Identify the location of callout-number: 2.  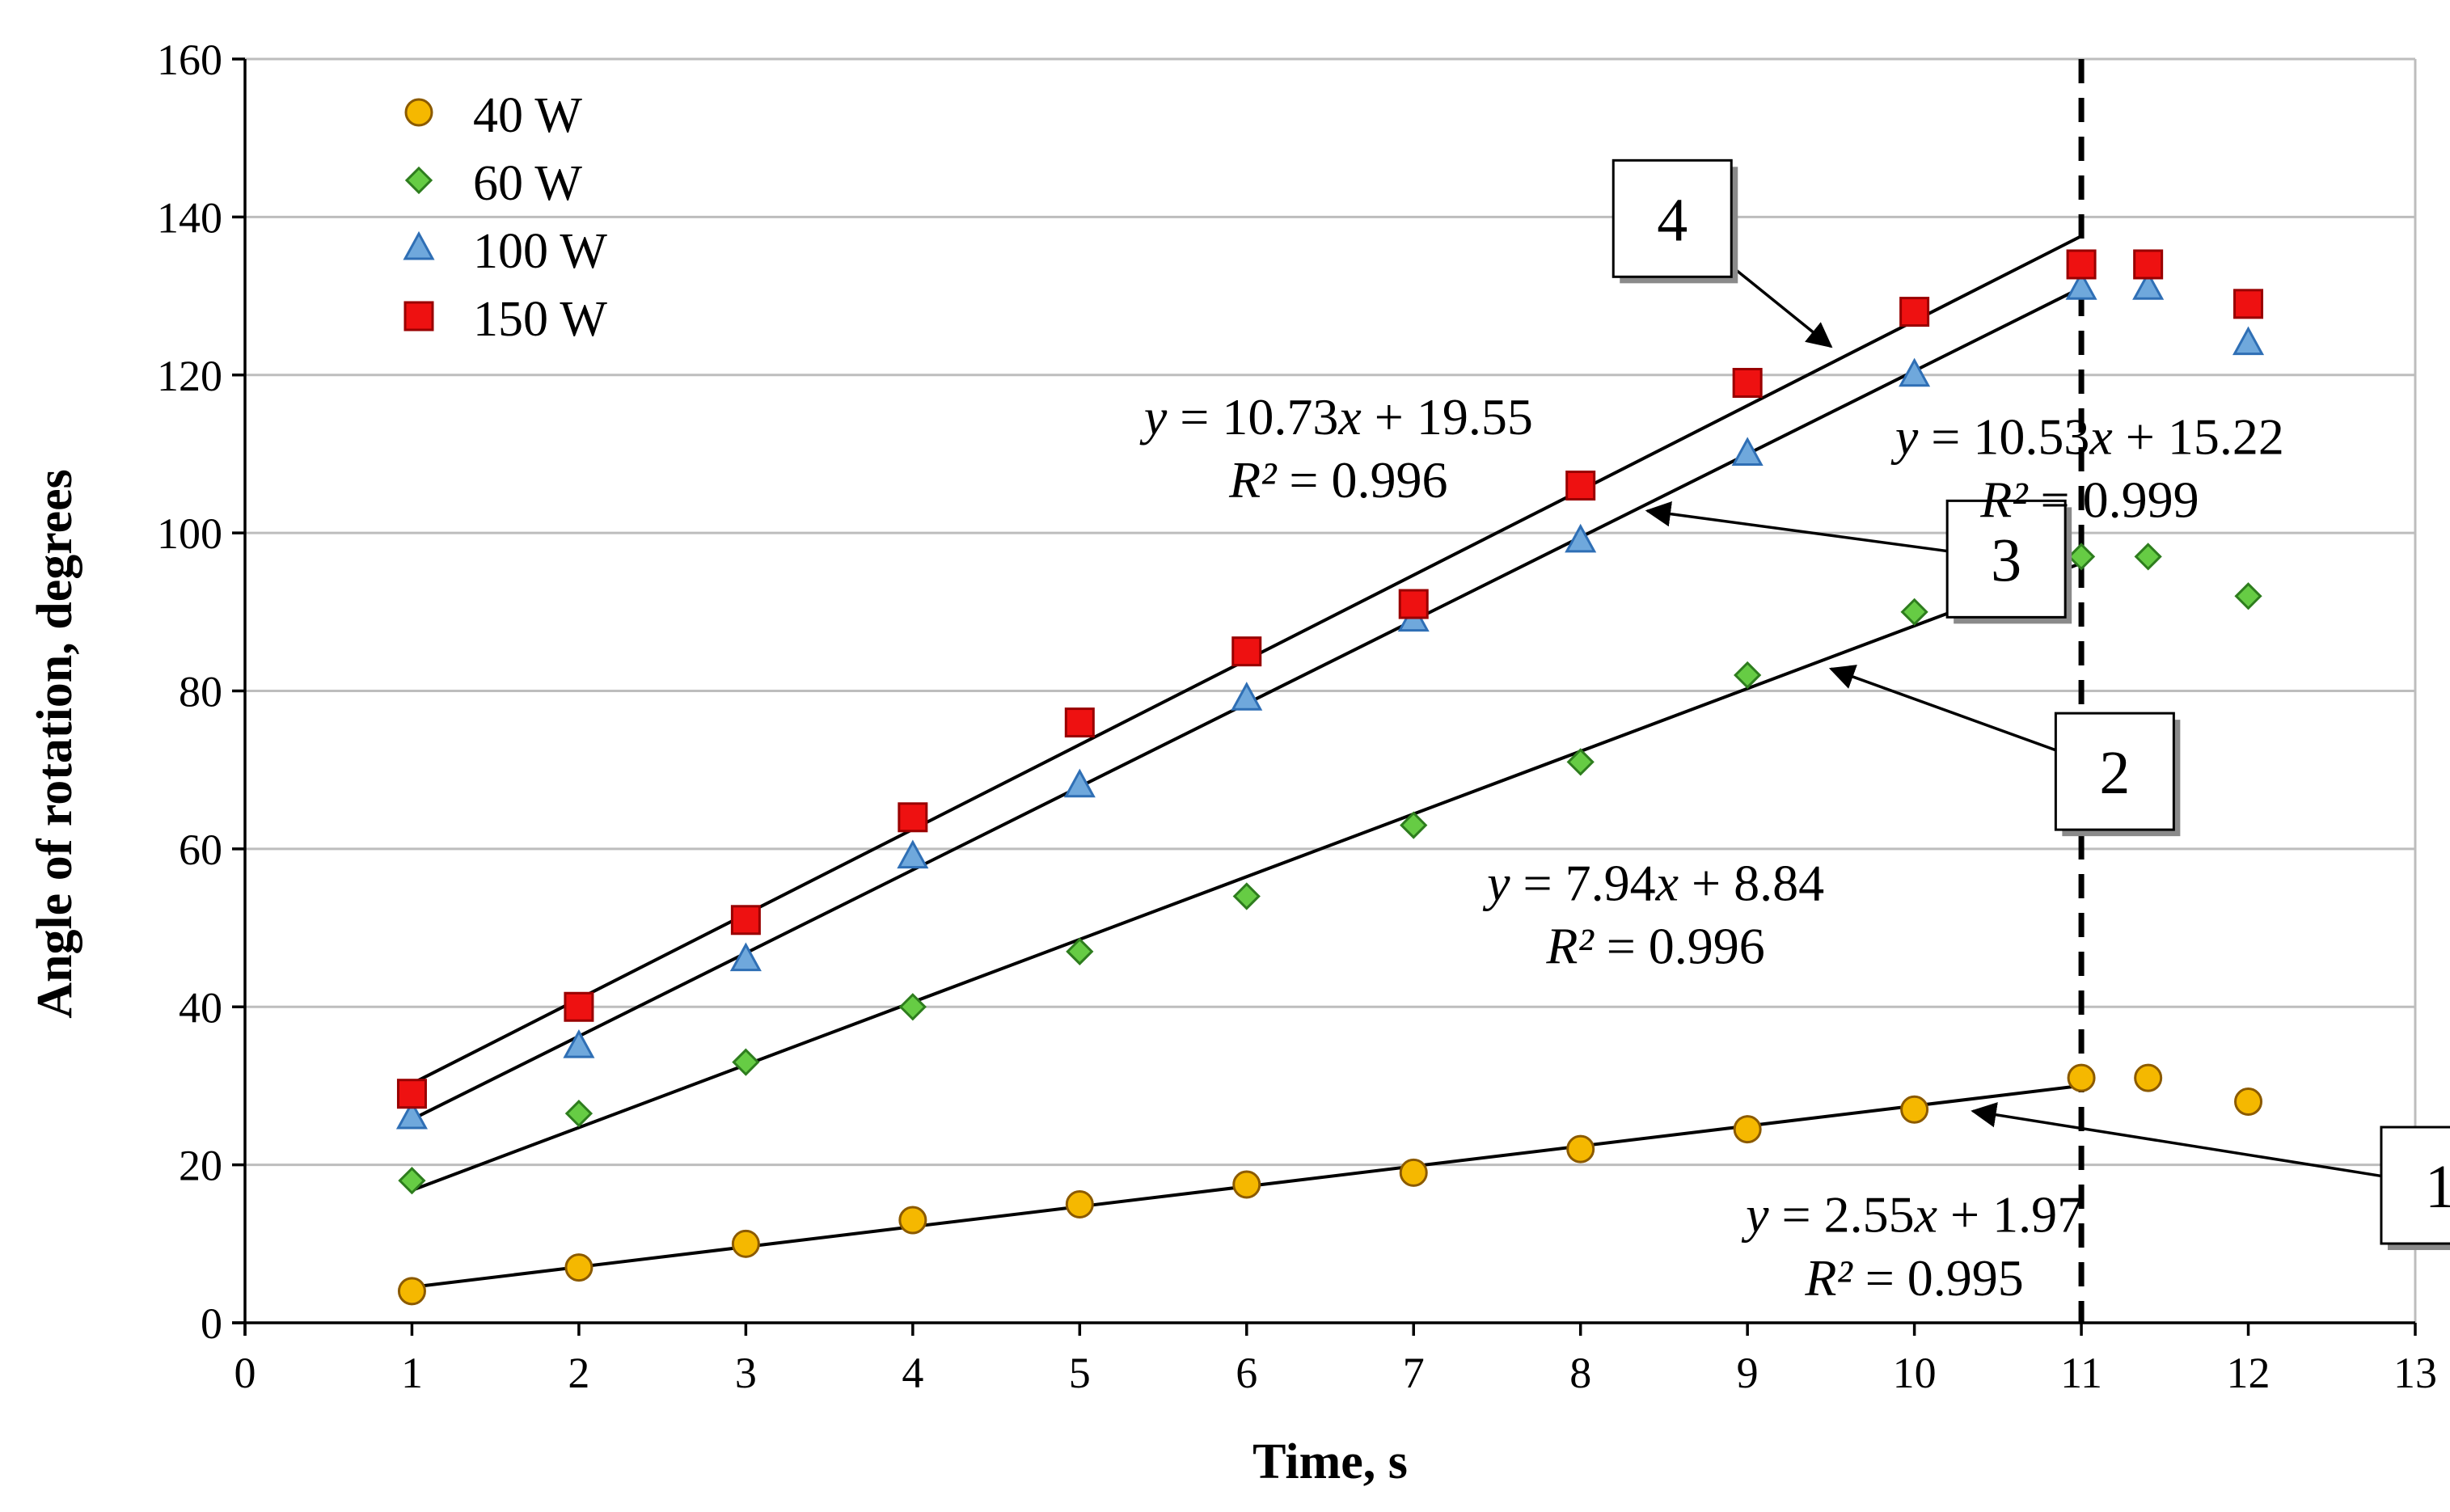
(2114, 773).